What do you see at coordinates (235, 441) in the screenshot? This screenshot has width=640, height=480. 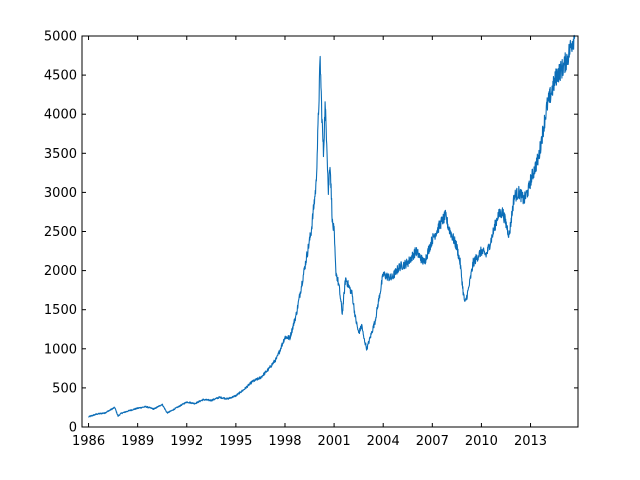 I see `x-tick-label: 1995` at bounding box center [235, 441].